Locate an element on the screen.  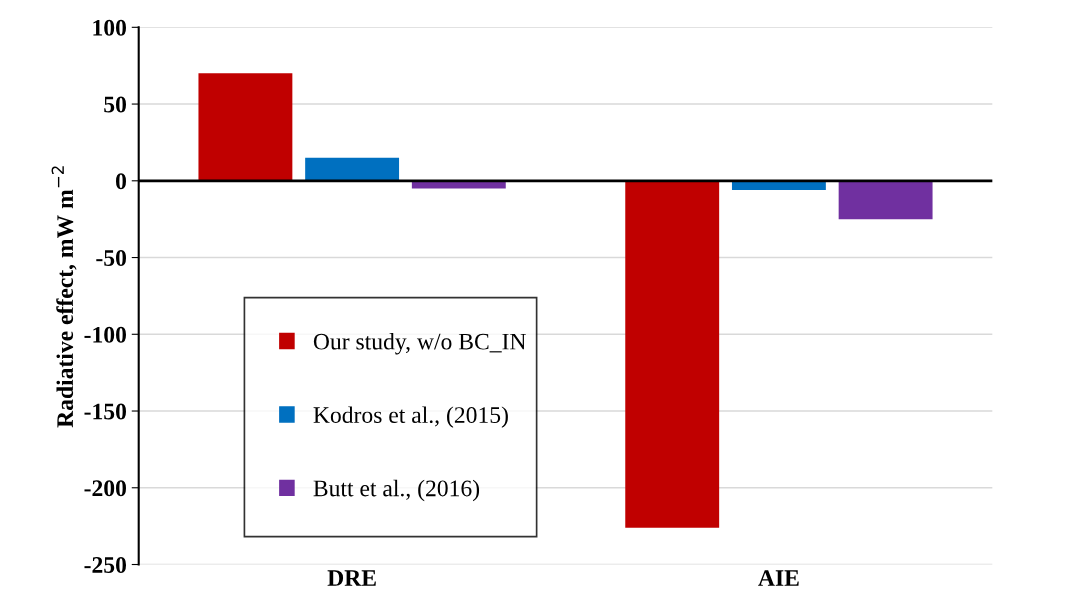
legend-label: Butt et al., (2016) is located at coordinates (396, 490).